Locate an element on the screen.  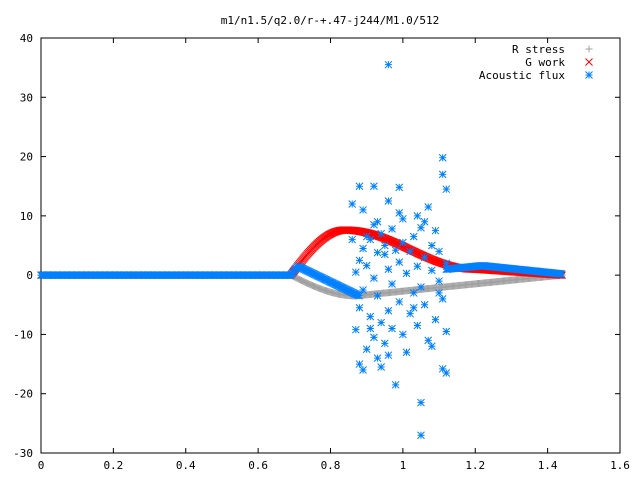
x-tick-label: 0.4 is located at coordinates (186, 465).